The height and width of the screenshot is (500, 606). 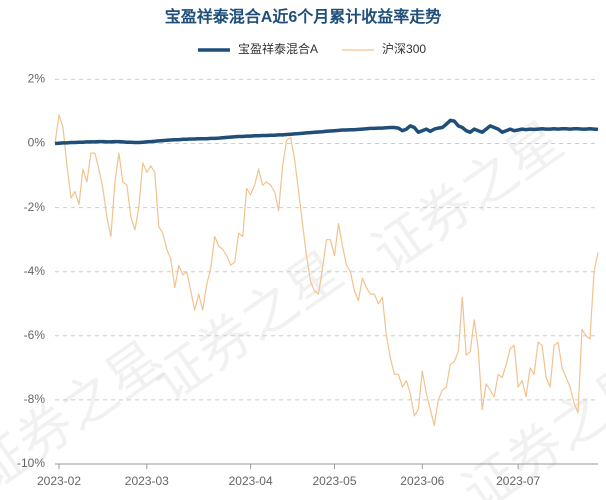 I want to click on x-tick-label: 2023-02, so click(x=59, y=481).